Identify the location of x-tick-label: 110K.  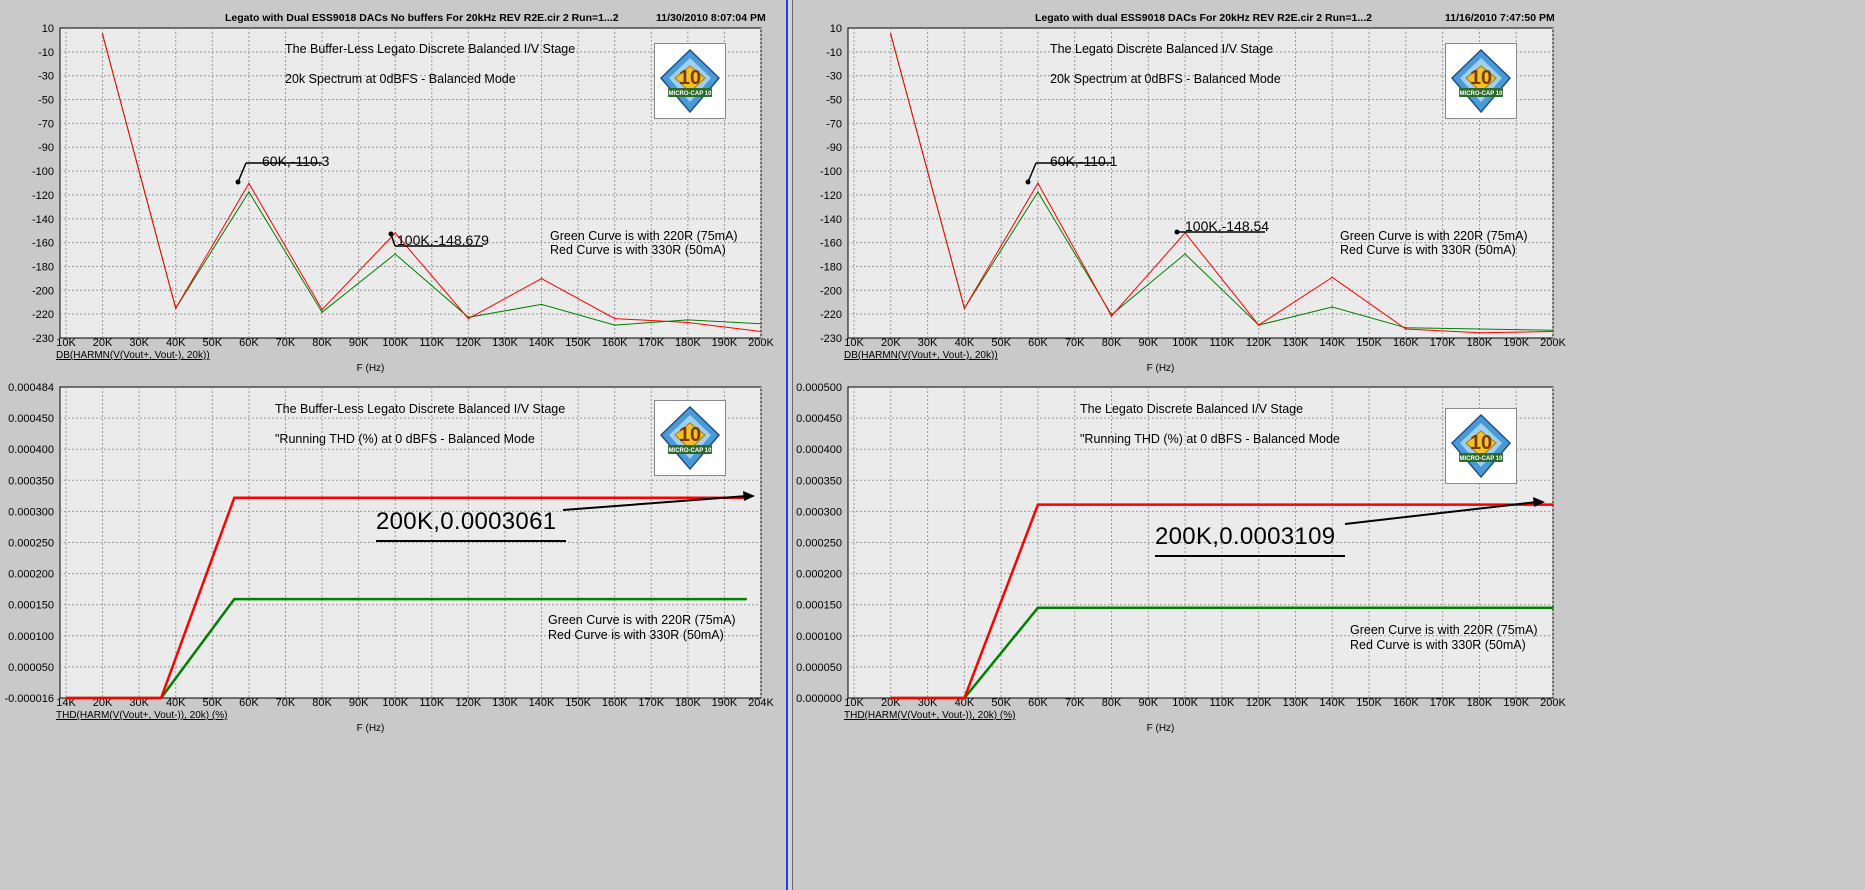
(432, 703).